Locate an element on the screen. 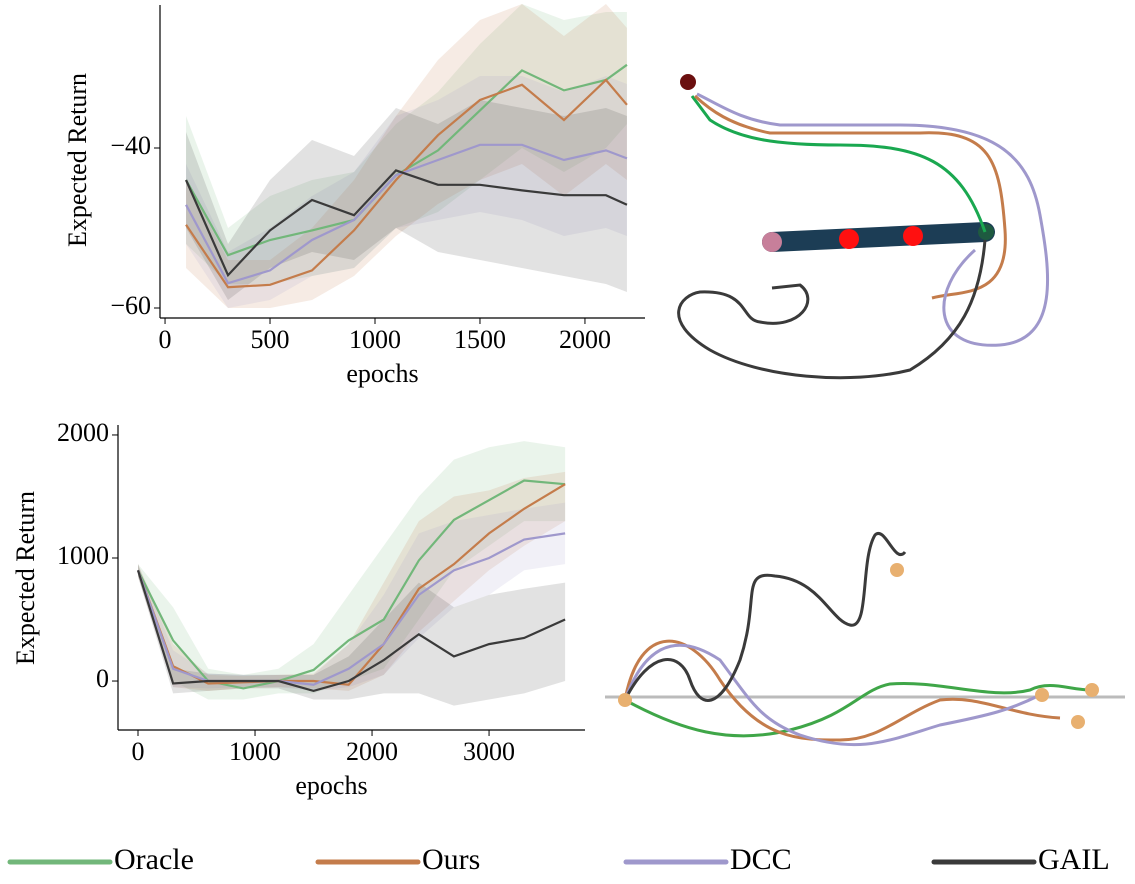 Image resolution: width=1135 pixels, height=884 pixels. y-tick-label: 2000 is located at coordinates (83, 432).